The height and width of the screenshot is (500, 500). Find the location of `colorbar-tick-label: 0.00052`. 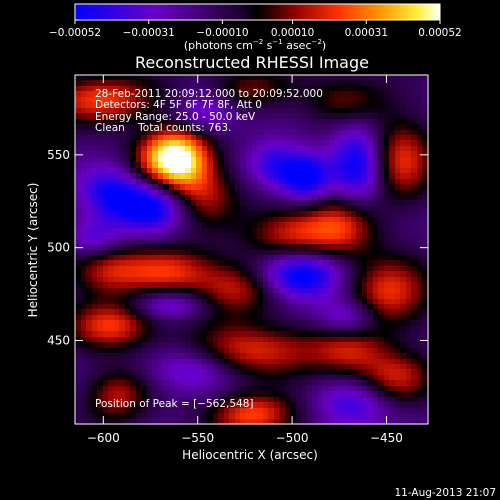

colorbar-tick-label: 0.00052 is located at coordinates (439, 33).